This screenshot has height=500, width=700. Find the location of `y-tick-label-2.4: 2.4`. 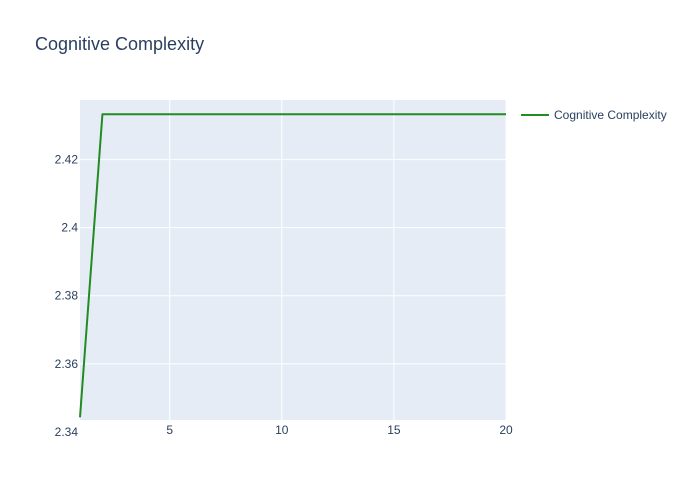

y-tick-label-2.4: 2.4 is located at coordinates (69, 228).